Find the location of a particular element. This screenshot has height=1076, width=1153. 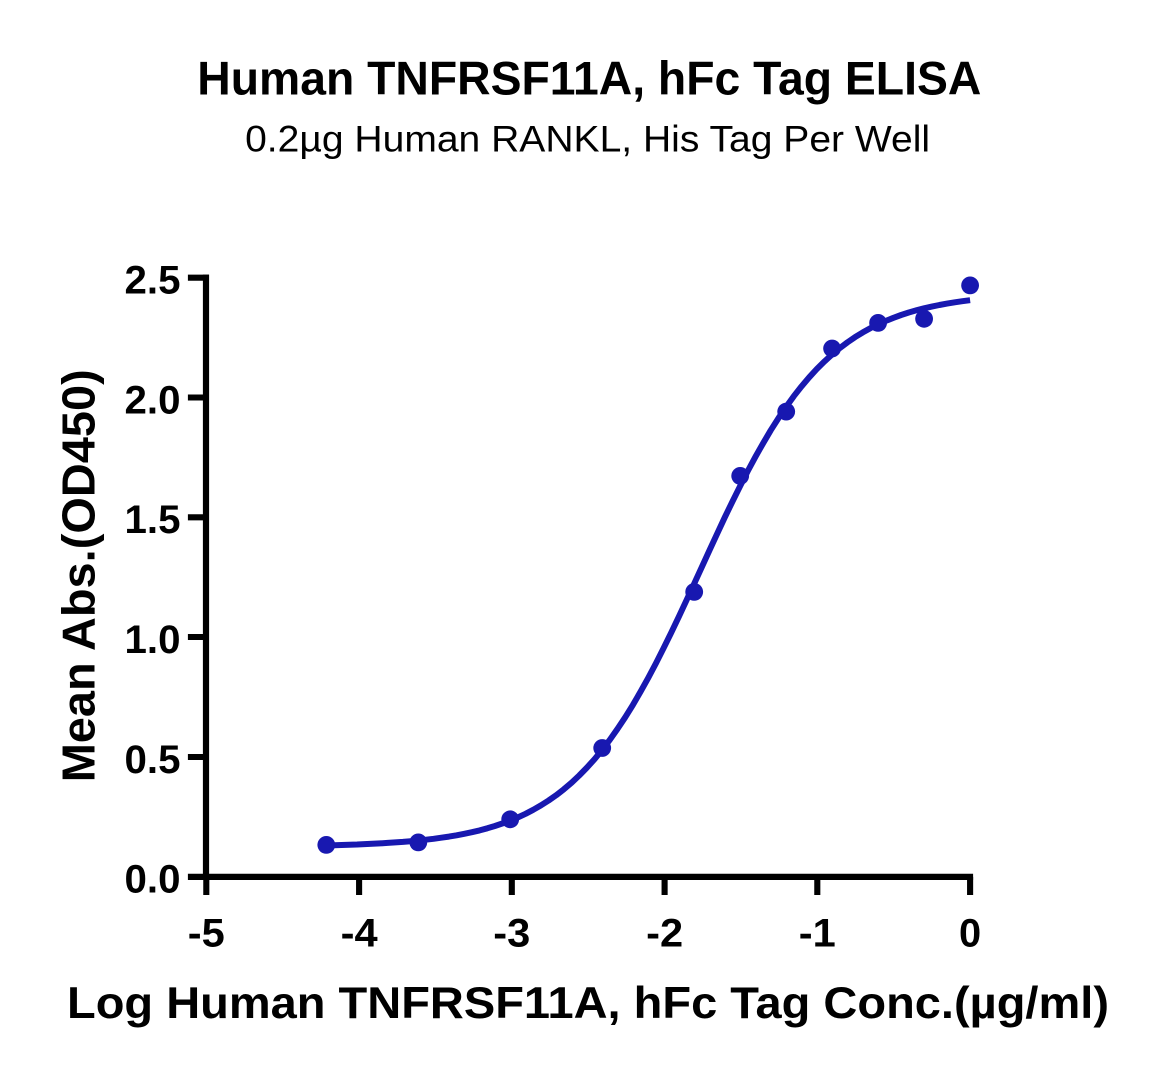

svg-text: -5 is located at coordinates (206, 933).